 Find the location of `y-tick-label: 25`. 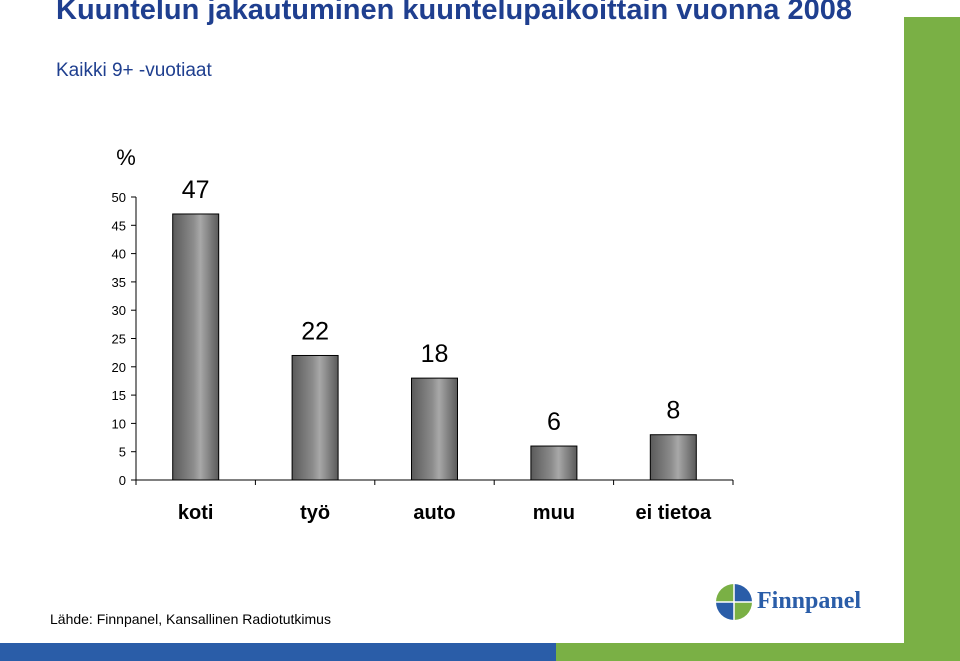

y-tick-label: 25 is located at coordinates (119, 339).